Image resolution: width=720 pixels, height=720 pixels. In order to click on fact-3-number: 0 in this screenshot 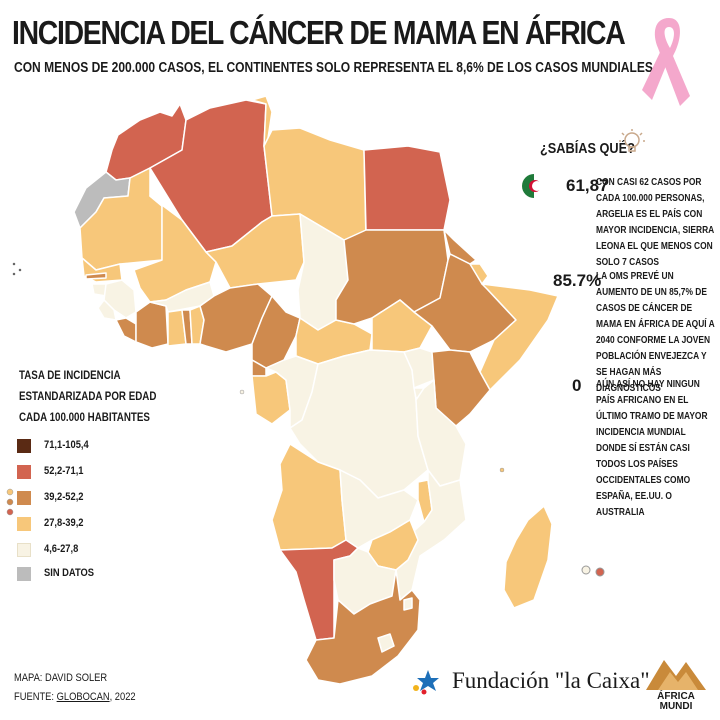, I will do `click(577, 385)`.